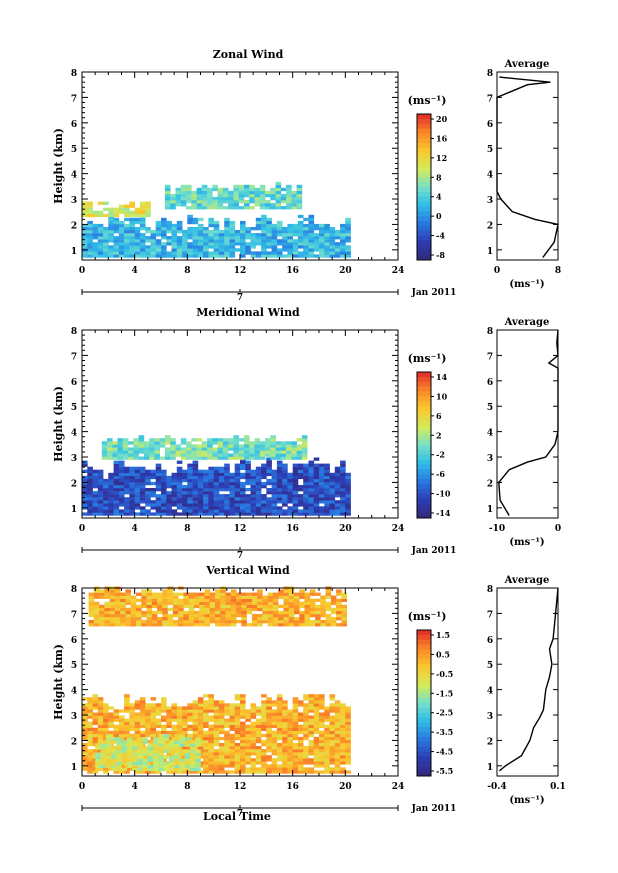 This screenshot has width=618, height=873. I want to click on average-y-tick-label: 7, so click(490, 615).